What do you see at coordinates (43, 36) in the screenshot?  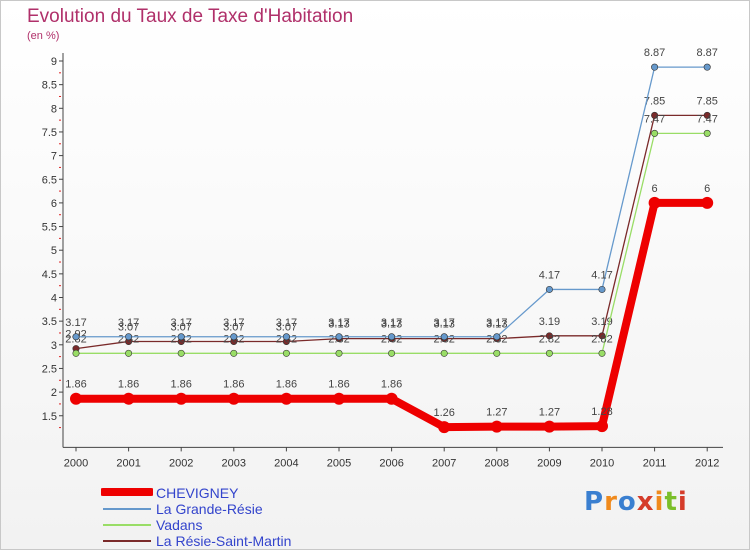 I see `unit-label: (en %)` at bounding box center [43, 36].